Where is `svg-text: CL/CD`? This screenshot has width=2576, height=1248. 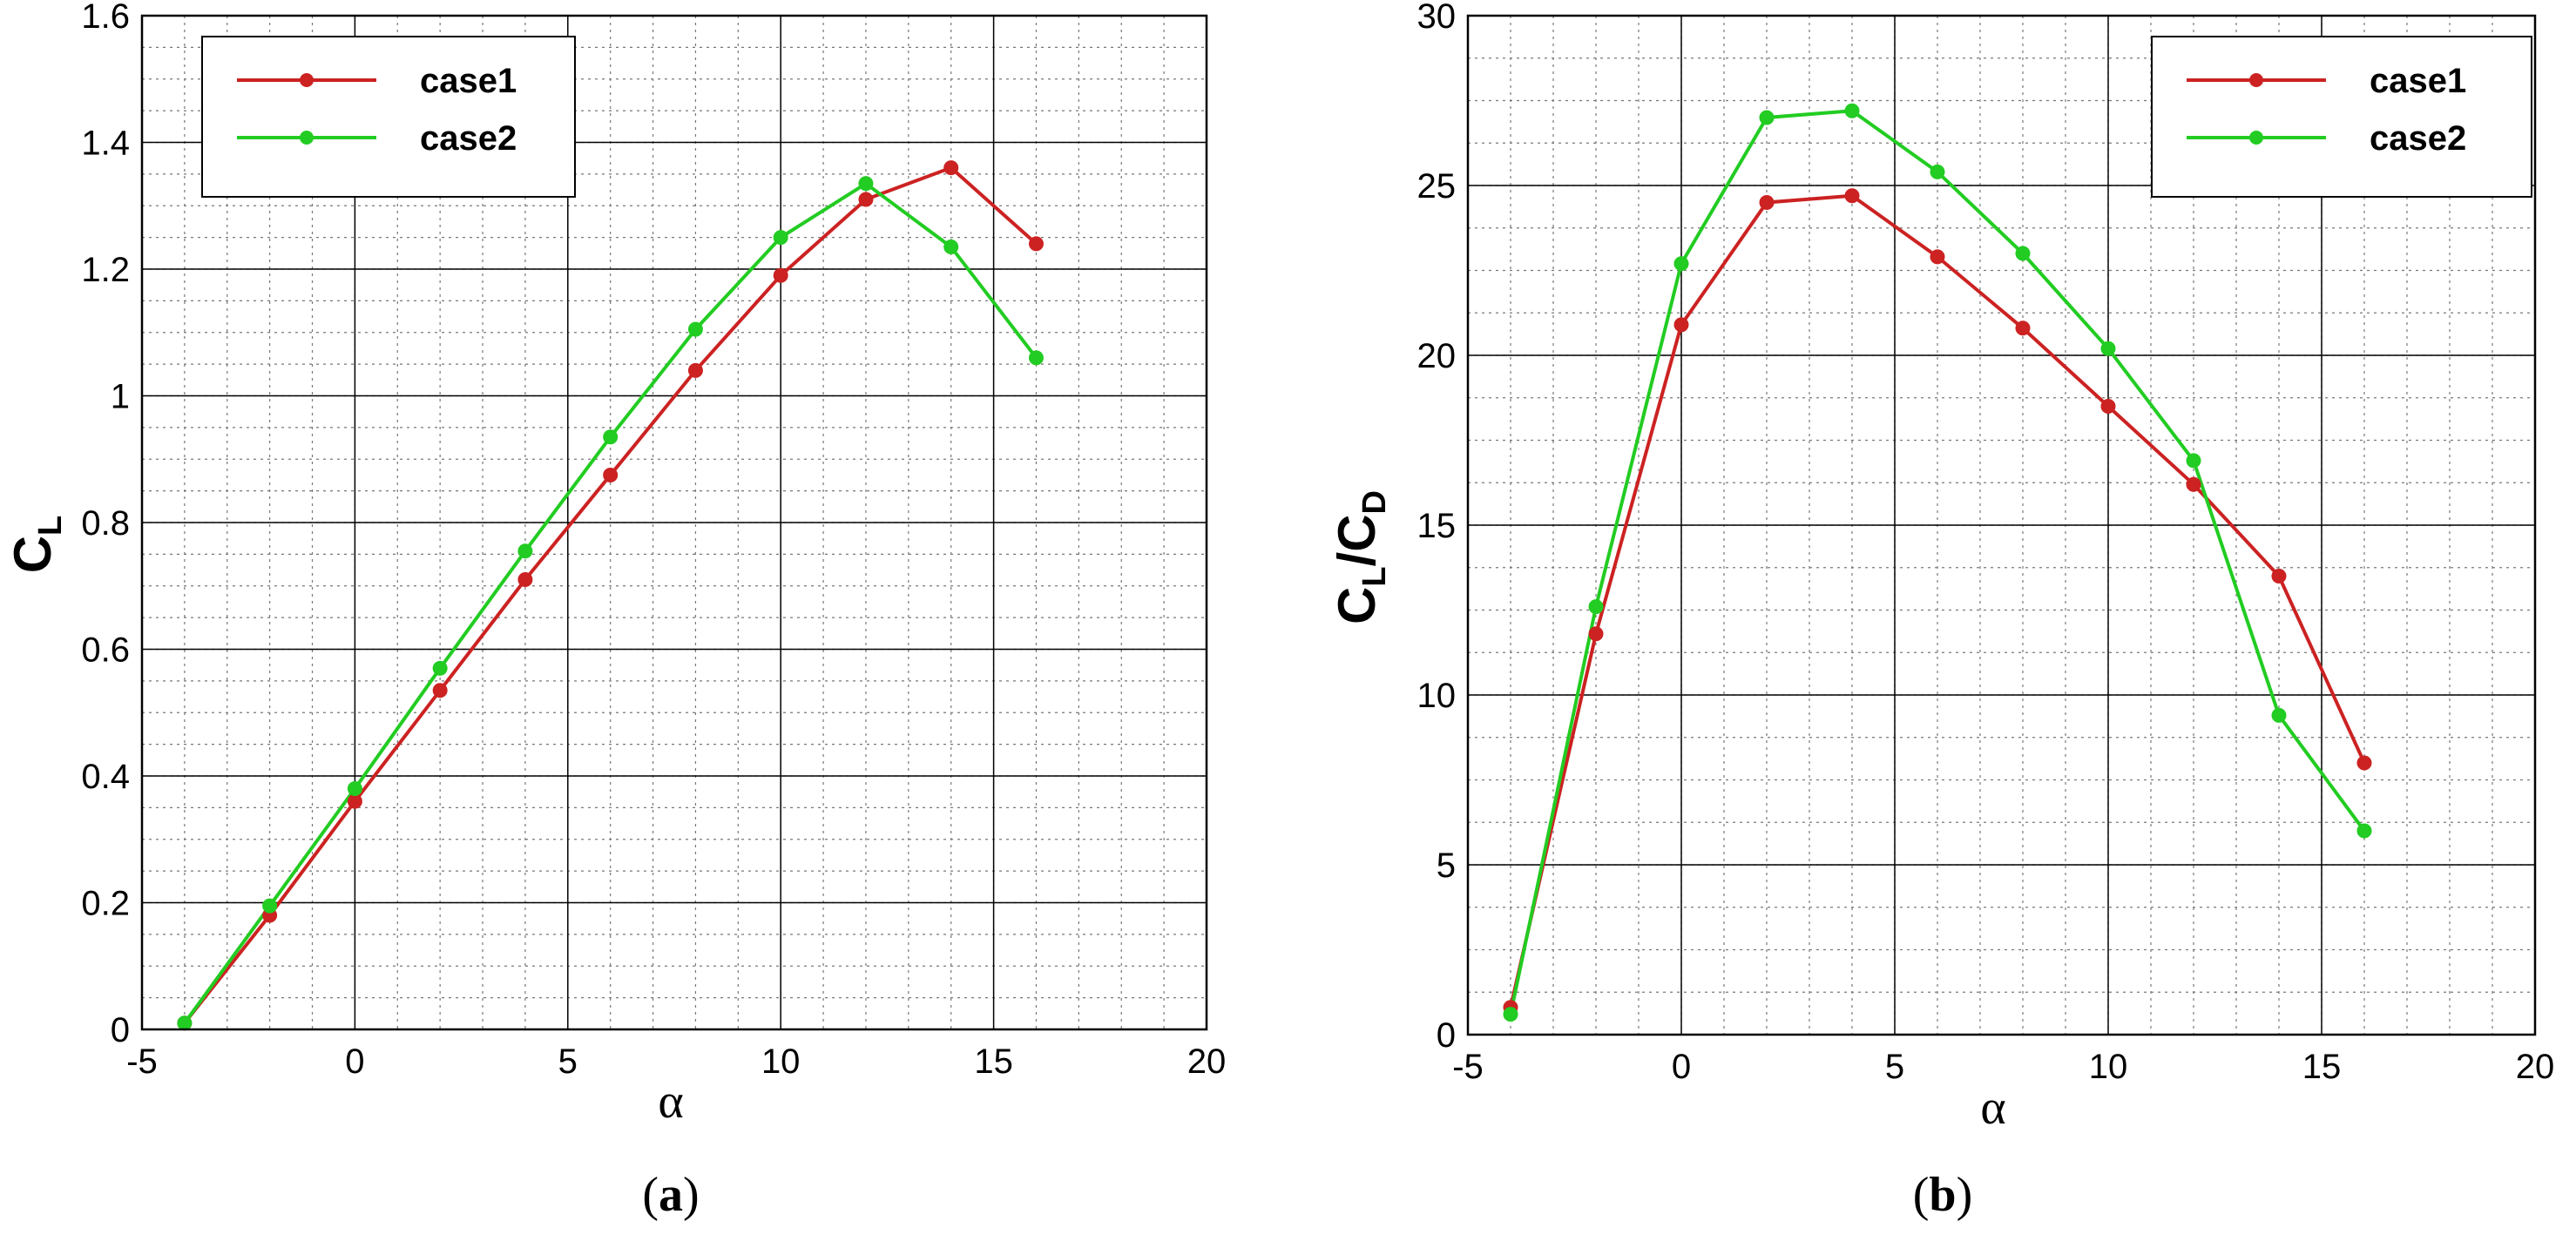 svg-text: CL/CD is located at coordinates (1360, 557).